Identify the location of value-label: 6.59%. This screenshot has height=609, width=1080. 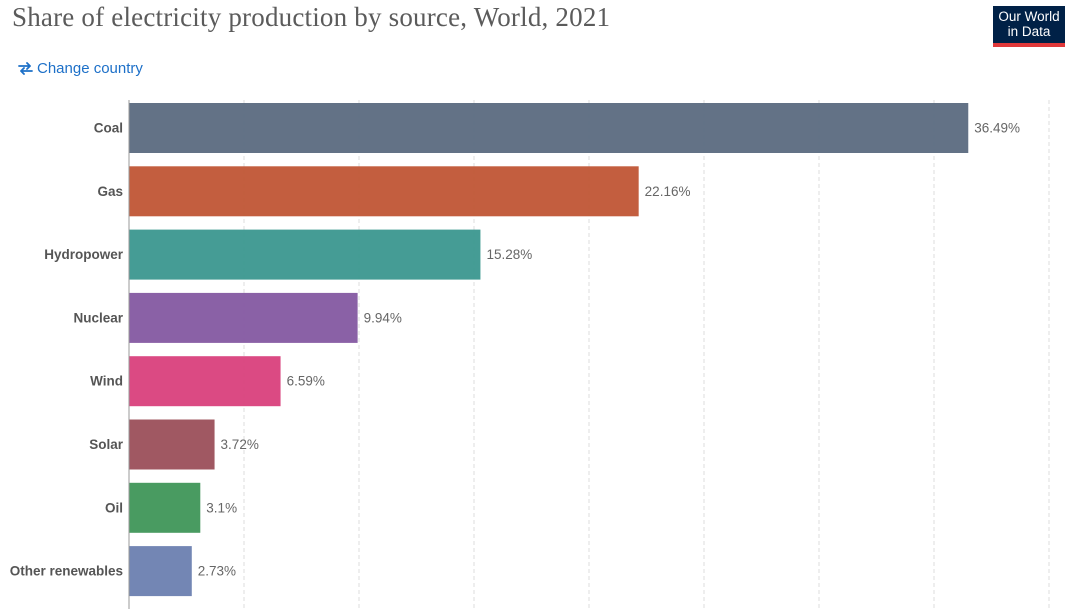
(306, 381).